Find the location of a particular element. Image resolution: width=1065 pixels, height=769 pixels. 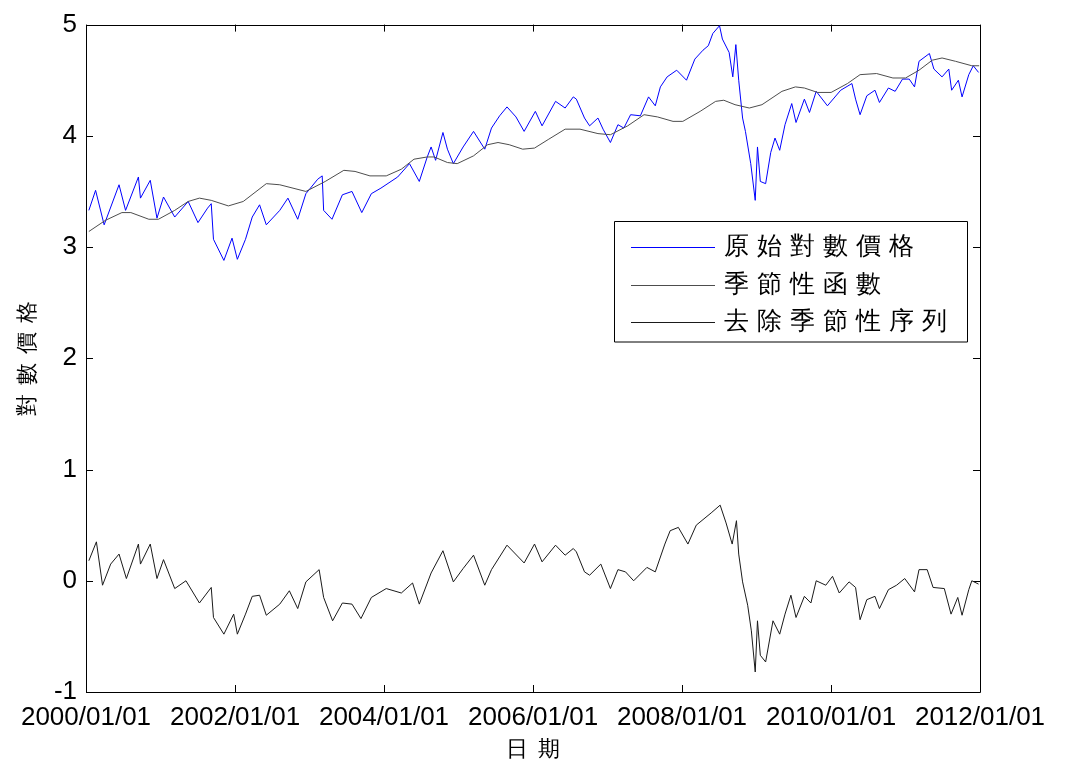

x-tick-label: 2002/01/01 is located at coordinates (235, 715).